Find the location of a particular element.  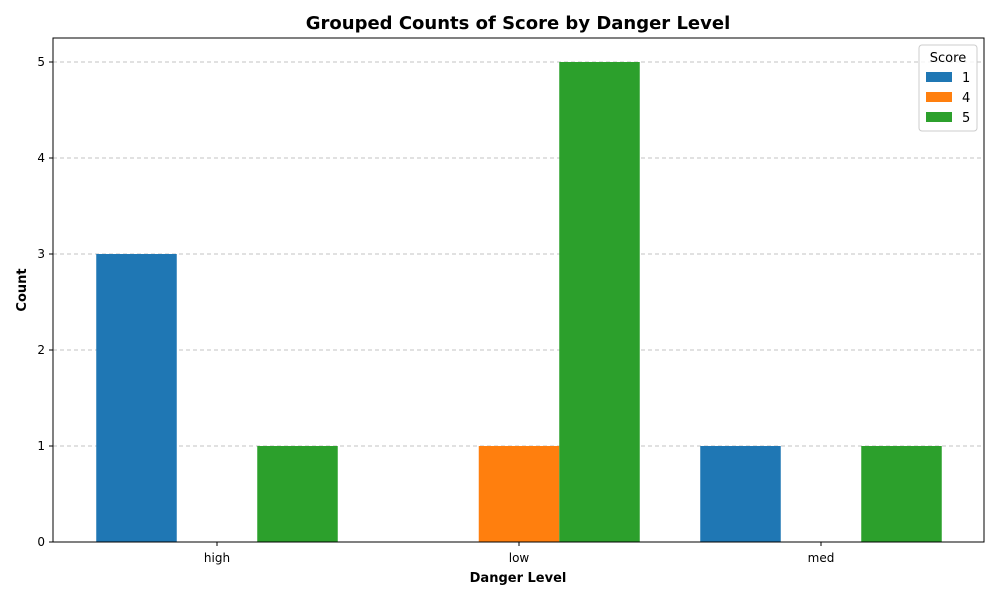

x-axis-ticks: high low med is located at coordinates (519, 553).